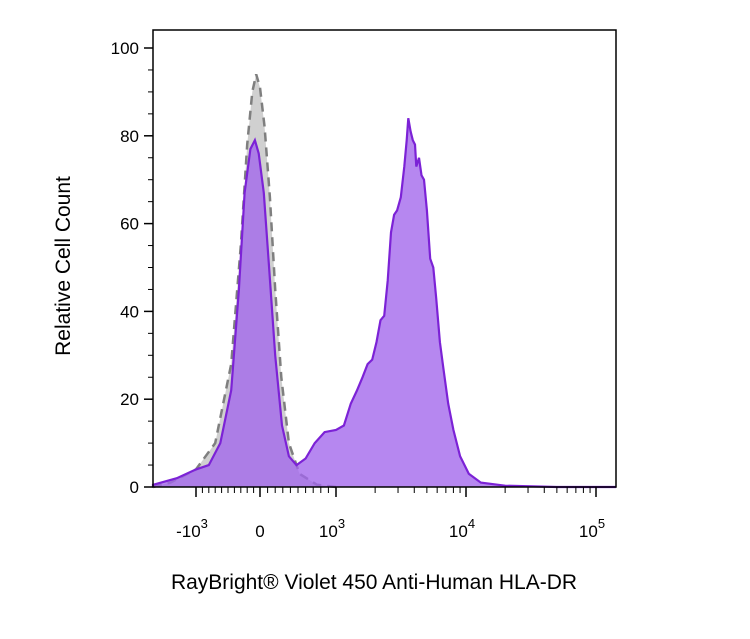  What do you see at coordinates (259, 531) in the screenshot?
I see `x-tick-label-1: 0` at bounding box center [259, 531].